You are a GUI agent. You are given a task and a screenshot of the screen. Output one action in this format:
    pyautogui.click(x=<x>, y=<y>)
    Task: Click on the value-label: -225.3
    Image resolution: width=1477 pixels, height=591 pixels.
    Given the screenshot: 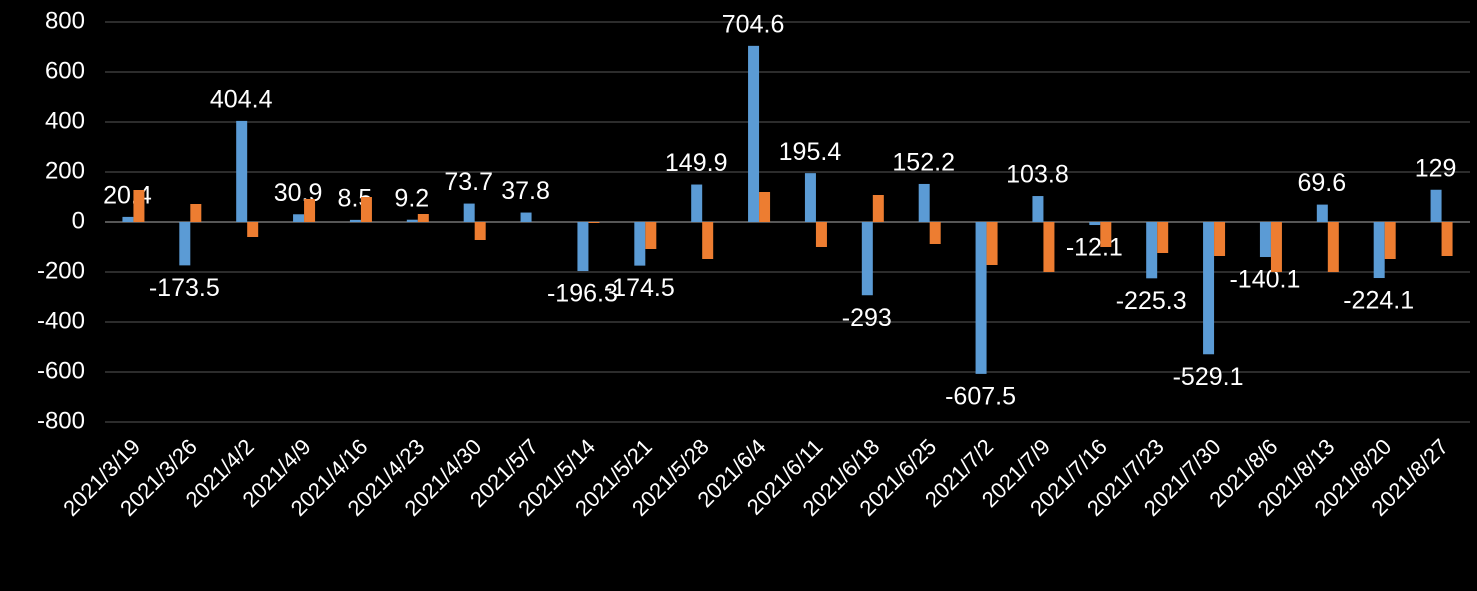 What is the action you would take?
    pyautogui.click(x=1151, y=301)
    